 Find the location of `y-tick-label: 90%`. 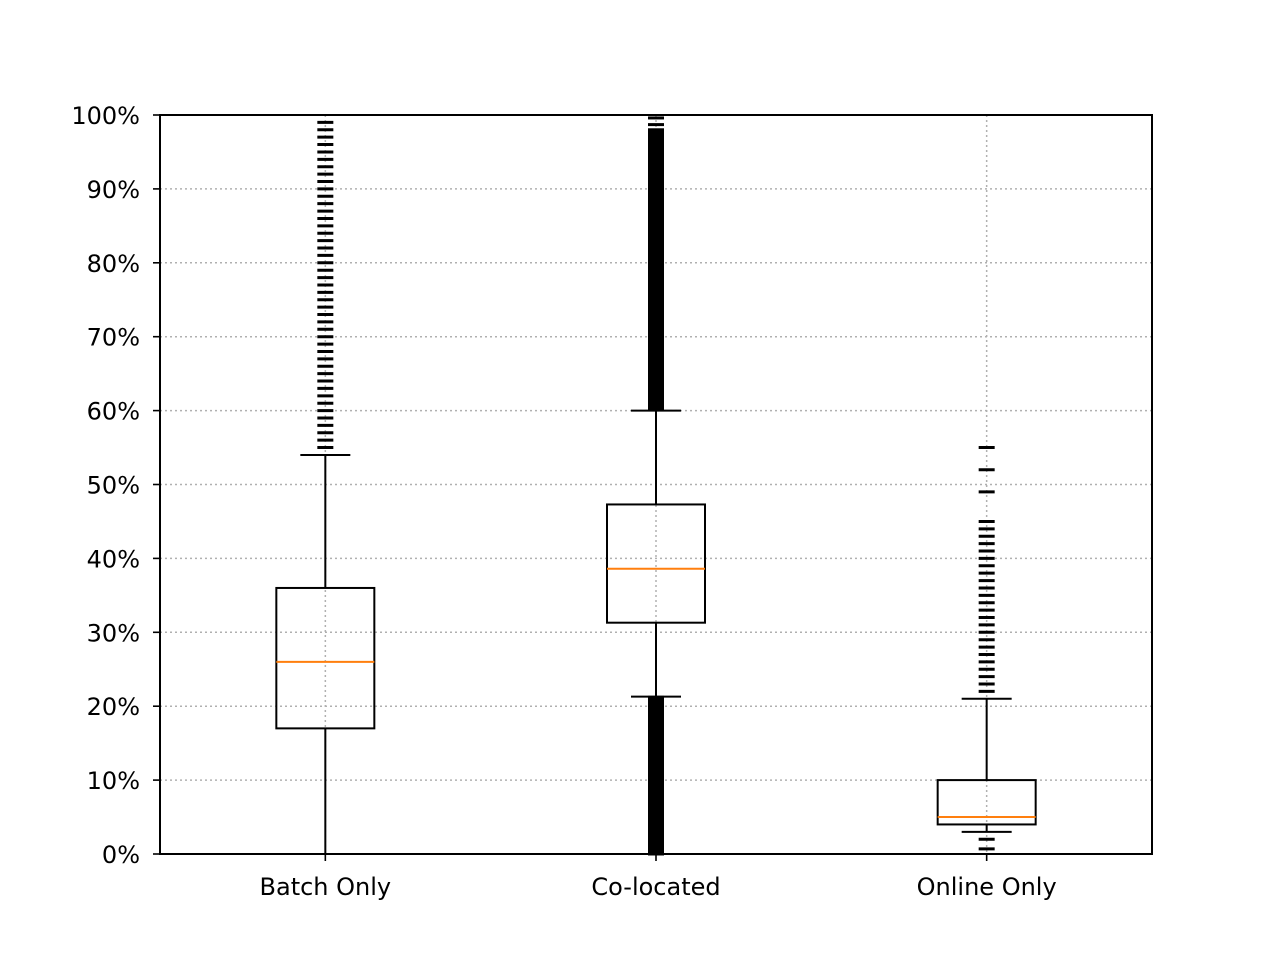

y-tick-label: 90% is located at coordinates (113, 190).